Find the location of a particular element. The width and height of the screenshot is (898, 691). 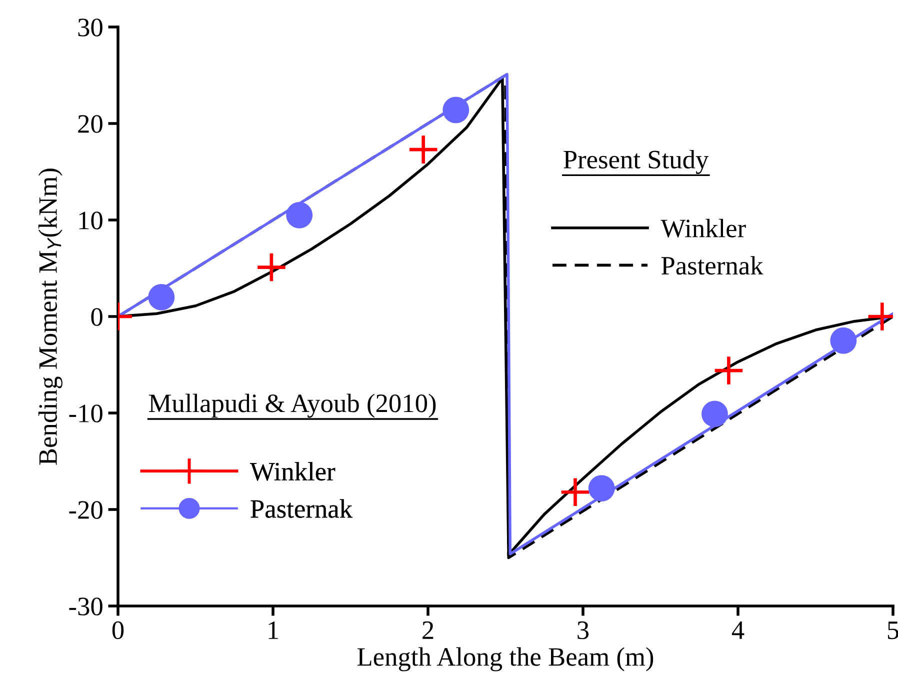

y-tick-label: 0 is located at coordinates (96, 317).